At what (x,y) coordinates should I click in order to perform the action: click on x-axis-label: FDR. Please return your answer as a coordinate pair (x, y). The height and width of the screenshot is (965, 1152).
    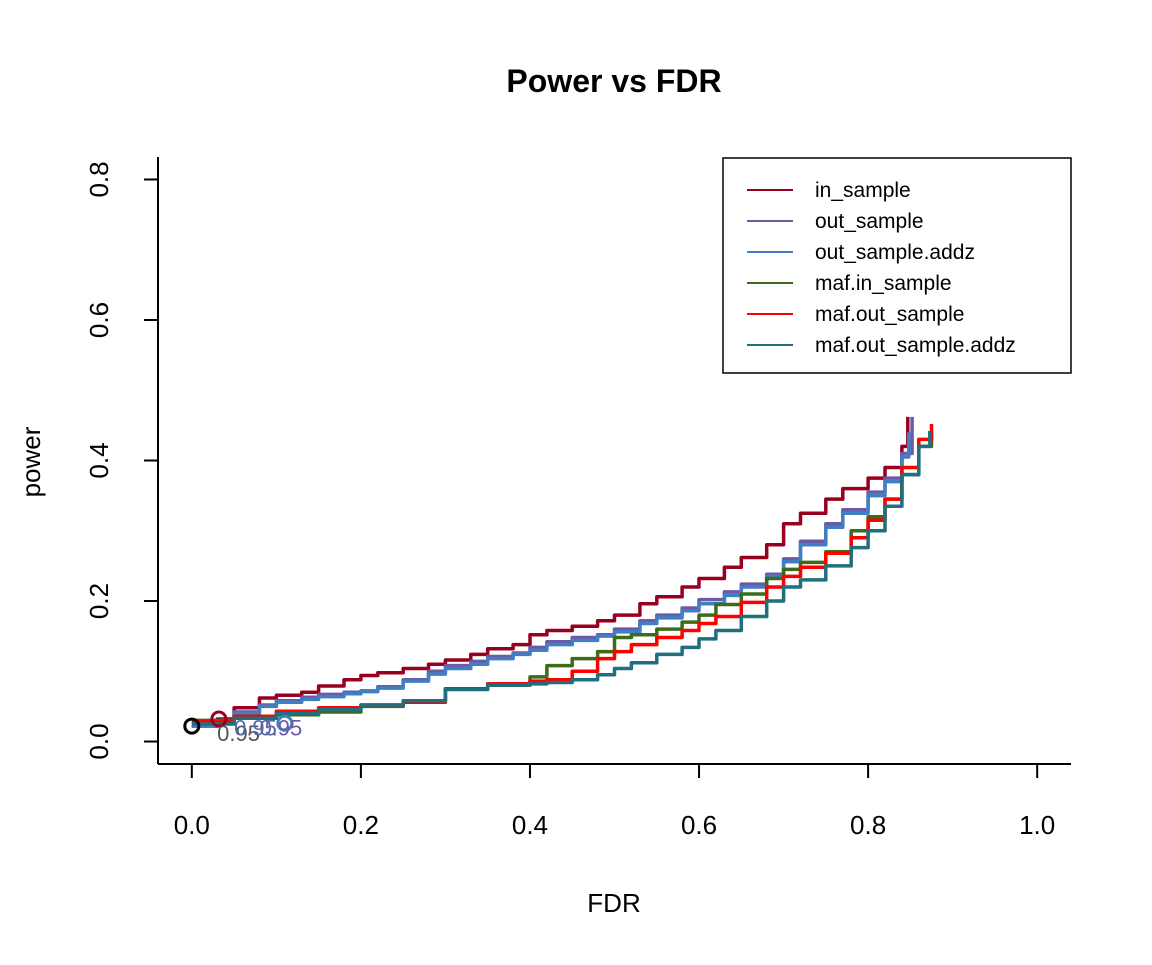
    Looking at the image, I should click on (613, 903).